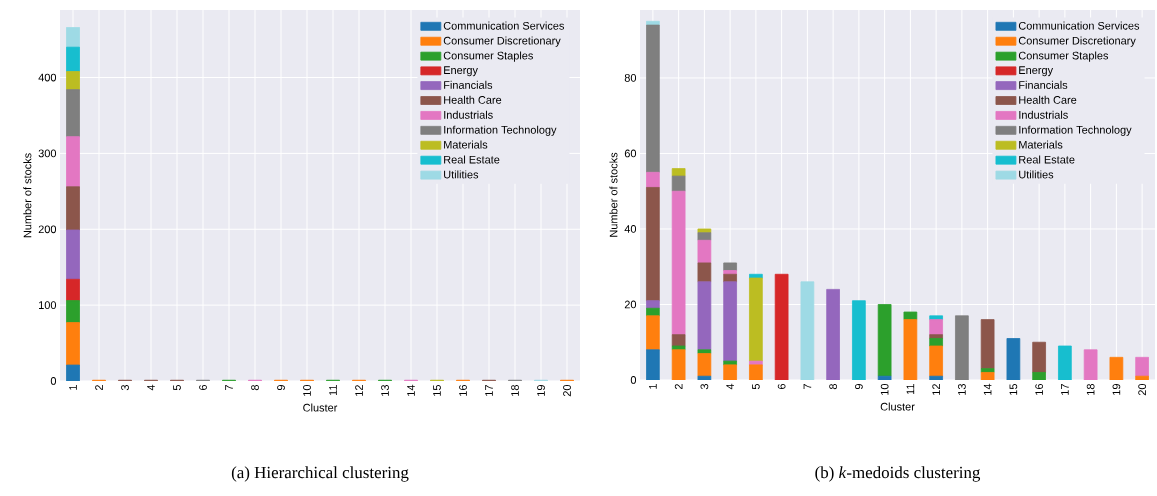 The height and width of the screenshot is (496, 1157). What do you see at coordinates (47, 77) in the screenshot?
I see `y-tick-label: 400` at bounding box center [47, 77].